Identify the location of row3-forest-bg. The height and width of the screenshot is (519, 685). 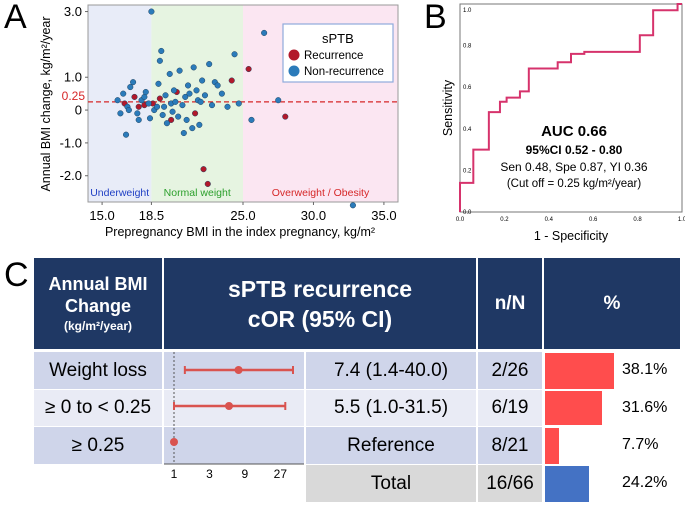
(234, 445).